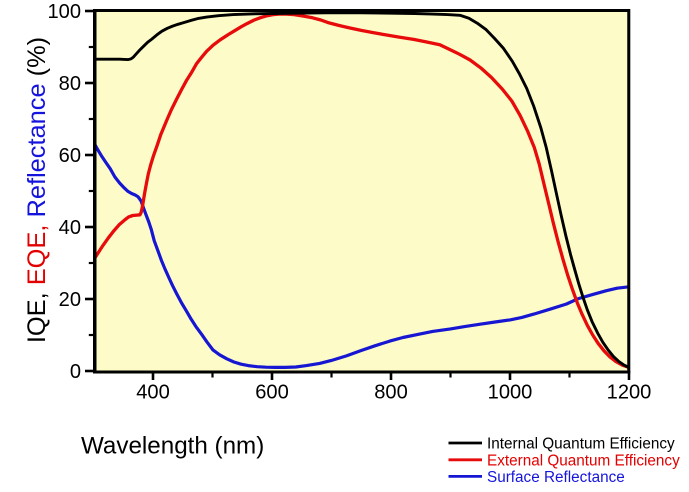 Image resolution: width=689 pixels, height=492 pixels. Describe the element at coordinates (556, 477) in the screenshot. I see `svg-text: Surface Reflectance` at that location.